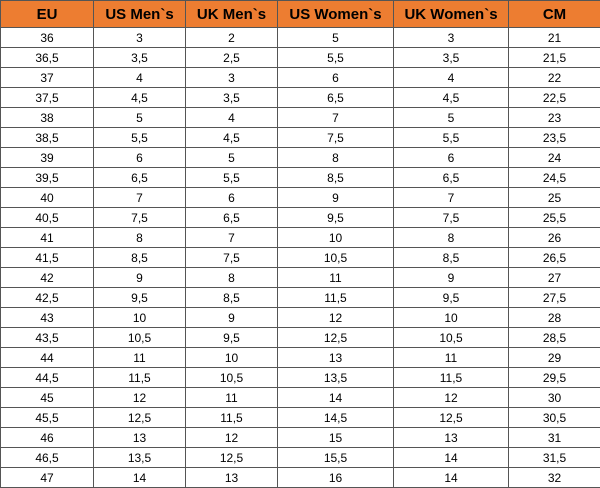  What do you see at coordinates (231, 77) in the screenshot?
I see `table-cell: 3` at bounding box center [231, 77].